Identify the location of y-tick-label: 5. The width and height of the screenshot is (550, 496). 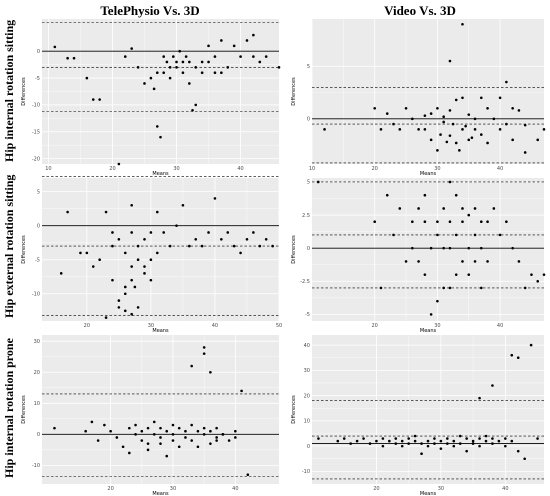
(308, 67).